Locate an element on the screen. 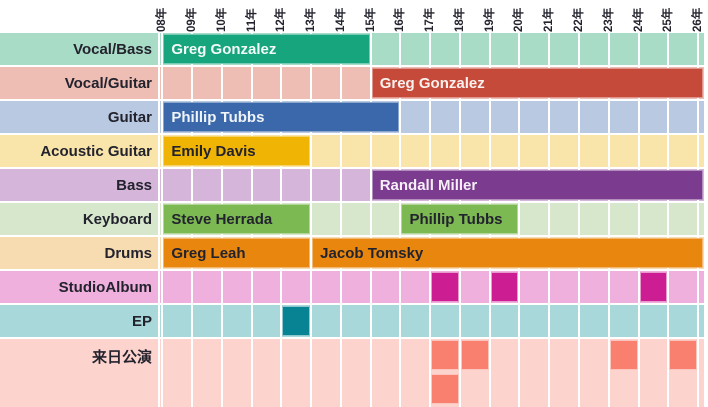  row-track-bass: Randall Miller is located at coordinates (432, 185).